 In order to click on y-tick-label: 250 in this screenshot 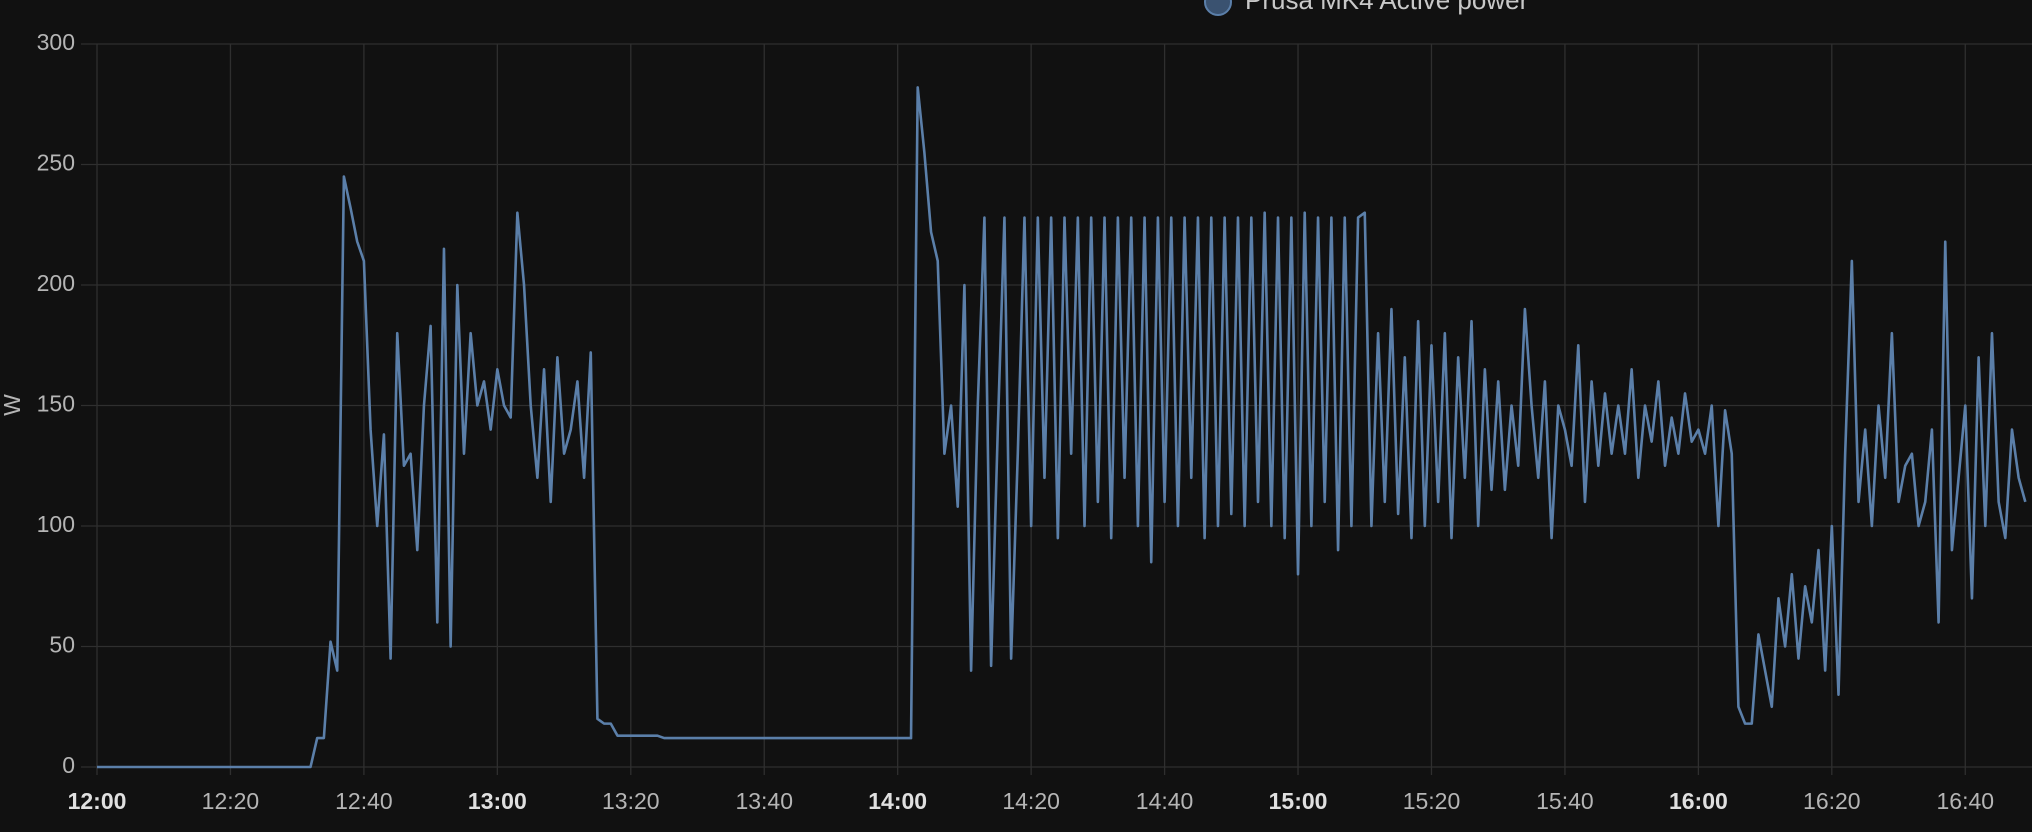, I will do `click(56, 163)`.